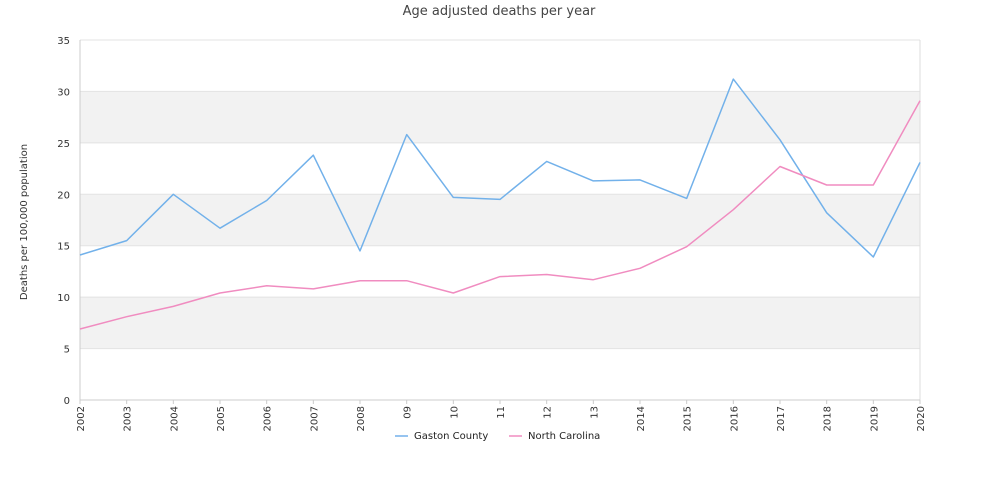 The height and width of the screenshot is (500, 1000). I want to click on x-tick-label: 2016, so click(734, 418).